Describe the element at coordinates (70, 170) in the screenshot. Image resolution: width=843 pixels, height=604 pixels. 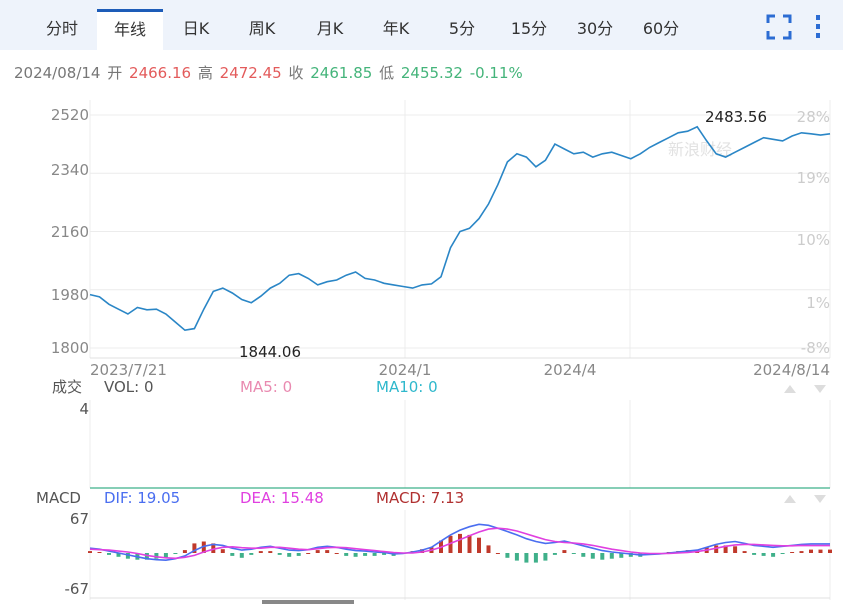
I see `y-tick-label: 2340` at that location.